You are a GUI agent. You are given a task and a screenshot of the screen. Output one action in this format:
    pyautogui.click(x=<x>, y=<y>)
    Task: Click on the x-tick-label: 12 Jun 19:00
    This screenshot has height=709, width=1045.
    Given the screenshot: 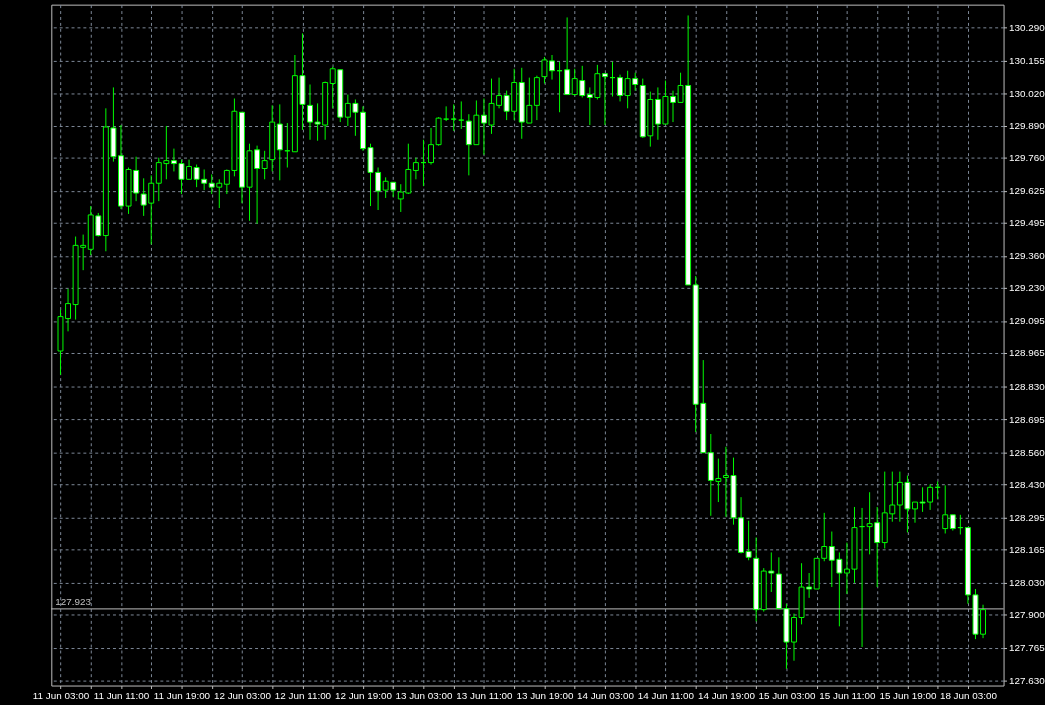 What is the action you would take?
    pyautogui.click(x=363, y=695)
    